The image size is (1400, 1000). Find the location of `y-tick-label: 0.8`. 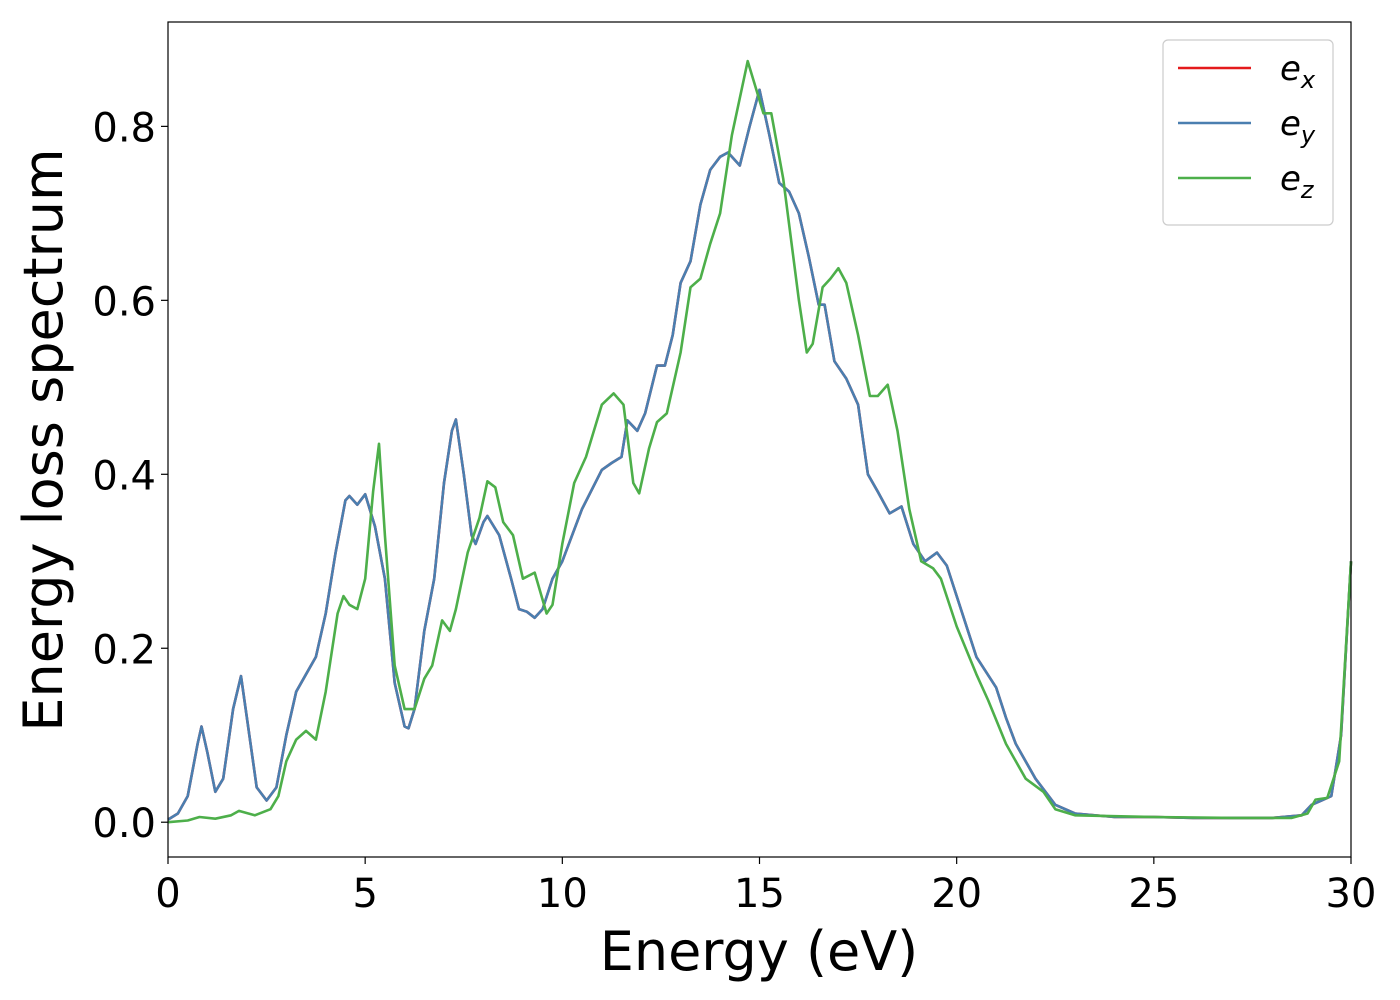

y-tick-label: 0.8 is located at coordinates (124, 128).